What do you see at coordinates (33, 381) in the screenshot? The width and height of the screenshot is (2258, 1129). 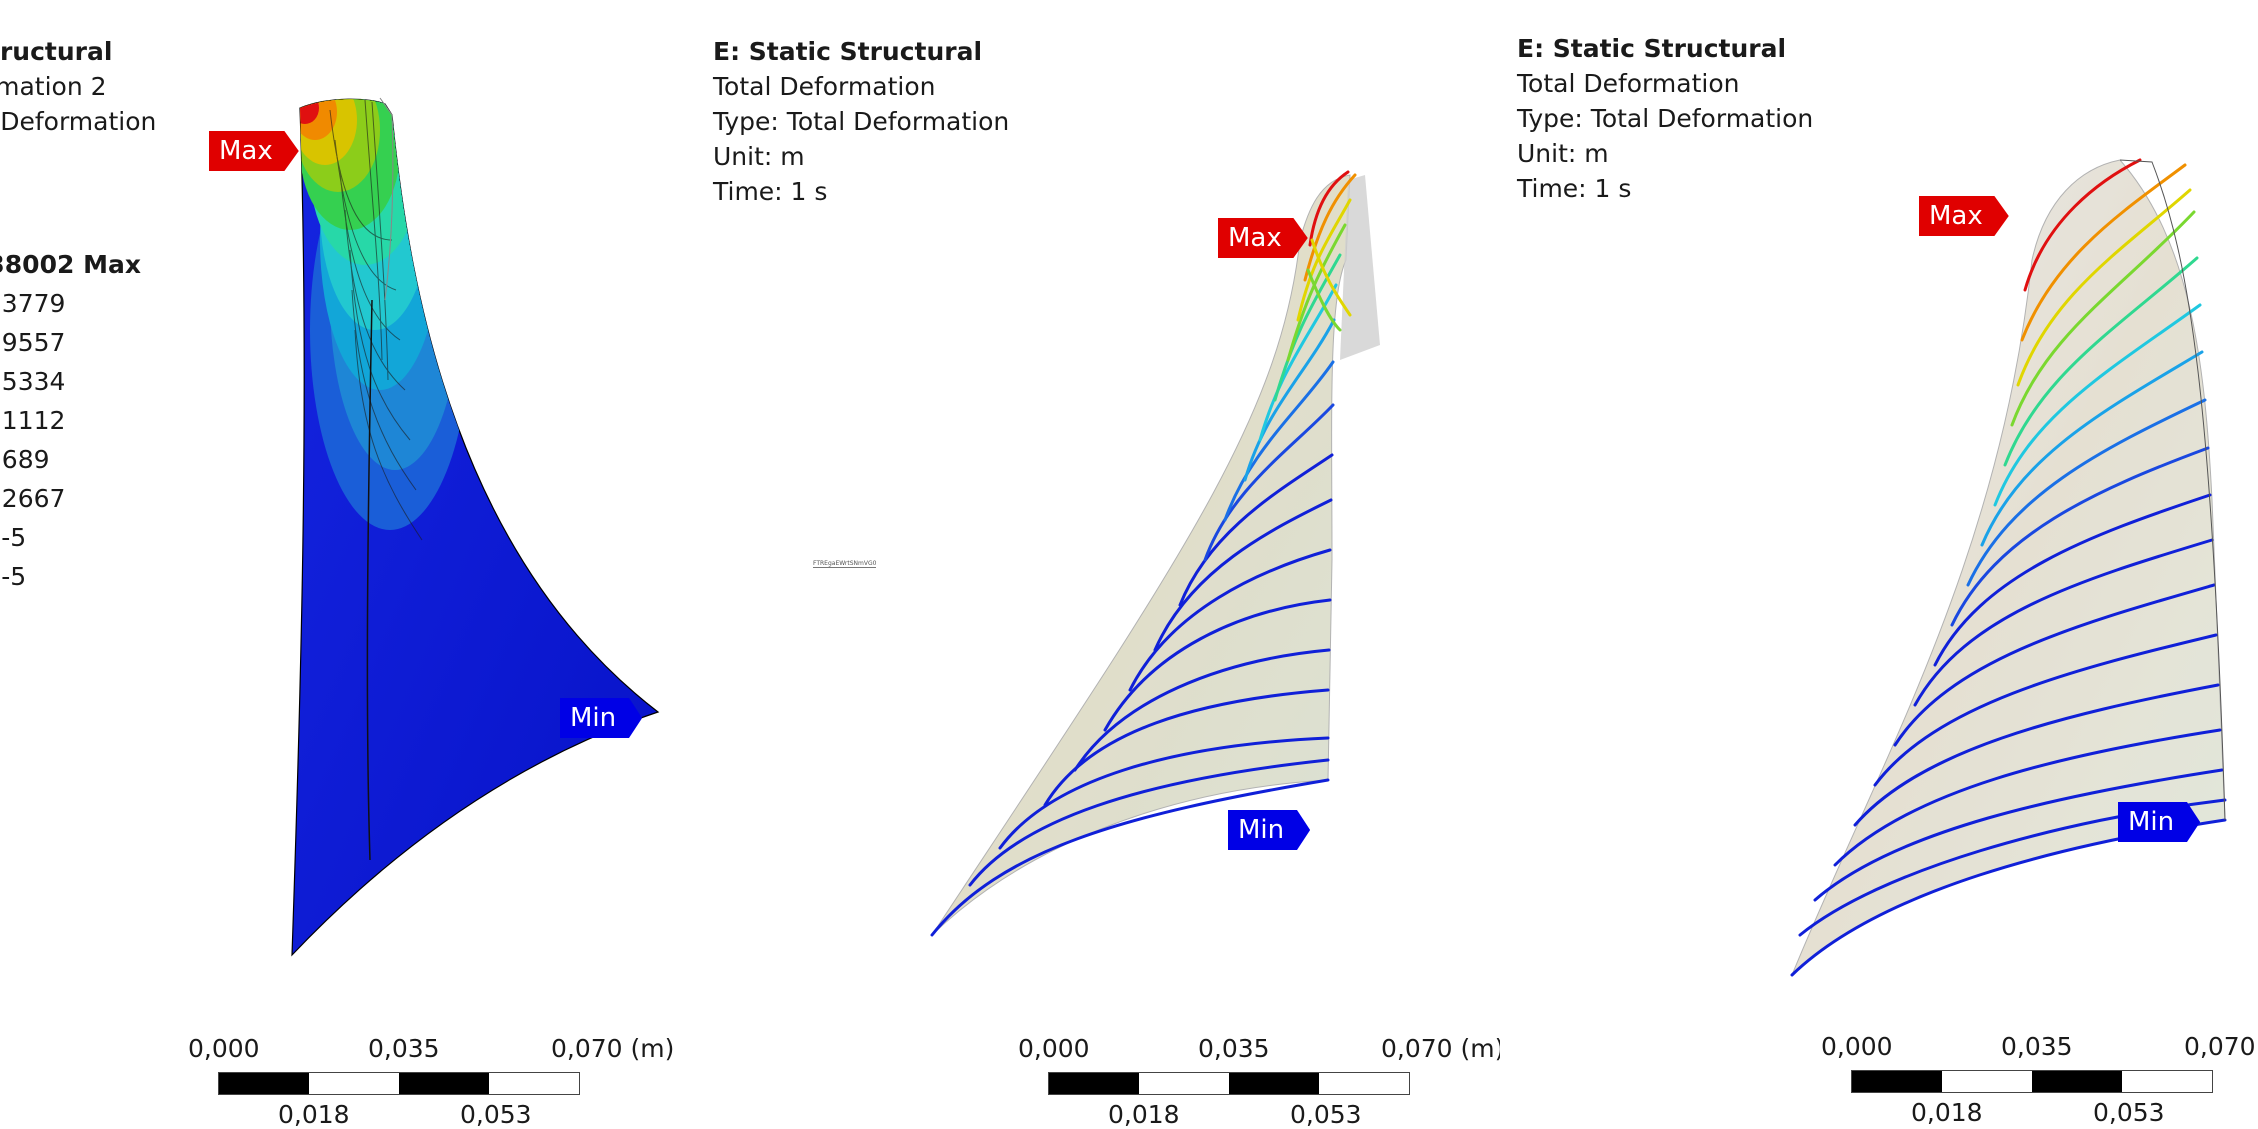 I see `legend-value: 025334` at bounding box center [33, 381].